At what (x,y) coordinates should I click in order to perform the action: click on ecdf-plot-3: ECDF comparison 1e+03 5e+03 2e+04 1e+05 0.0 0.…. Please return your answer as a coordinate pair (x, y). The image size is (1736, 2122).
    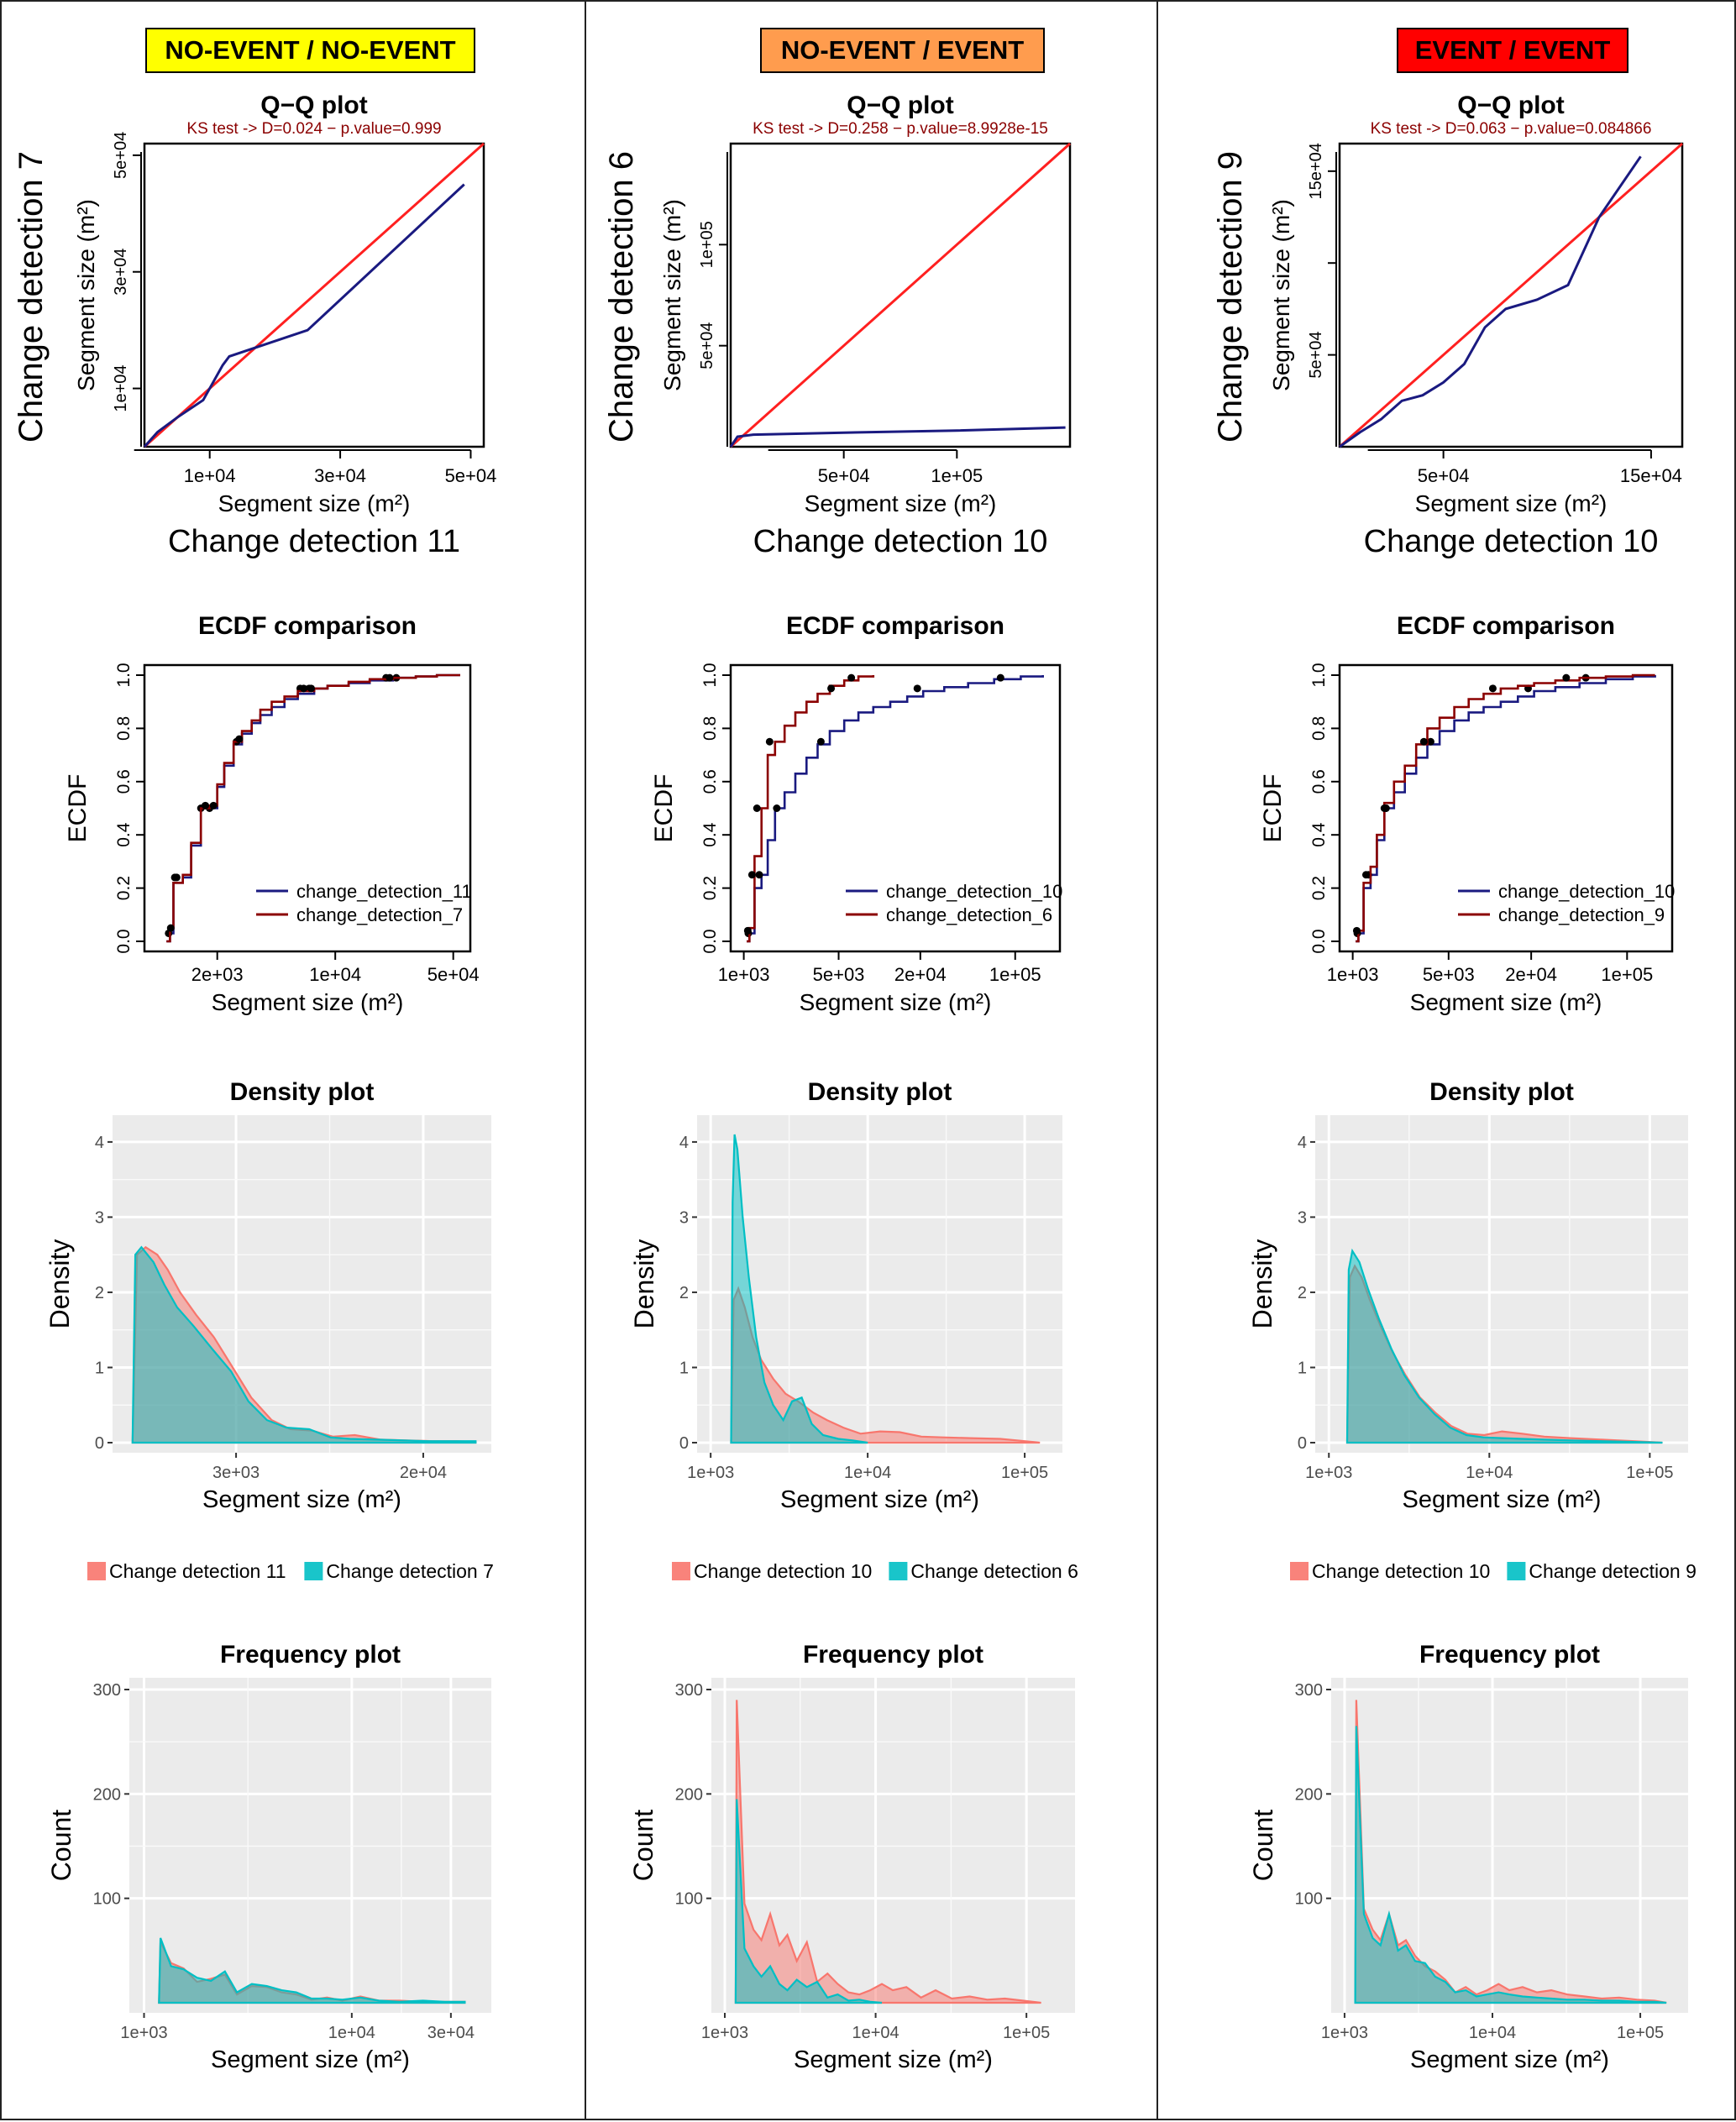
    Looking at the image, I should click on (1467, 814).